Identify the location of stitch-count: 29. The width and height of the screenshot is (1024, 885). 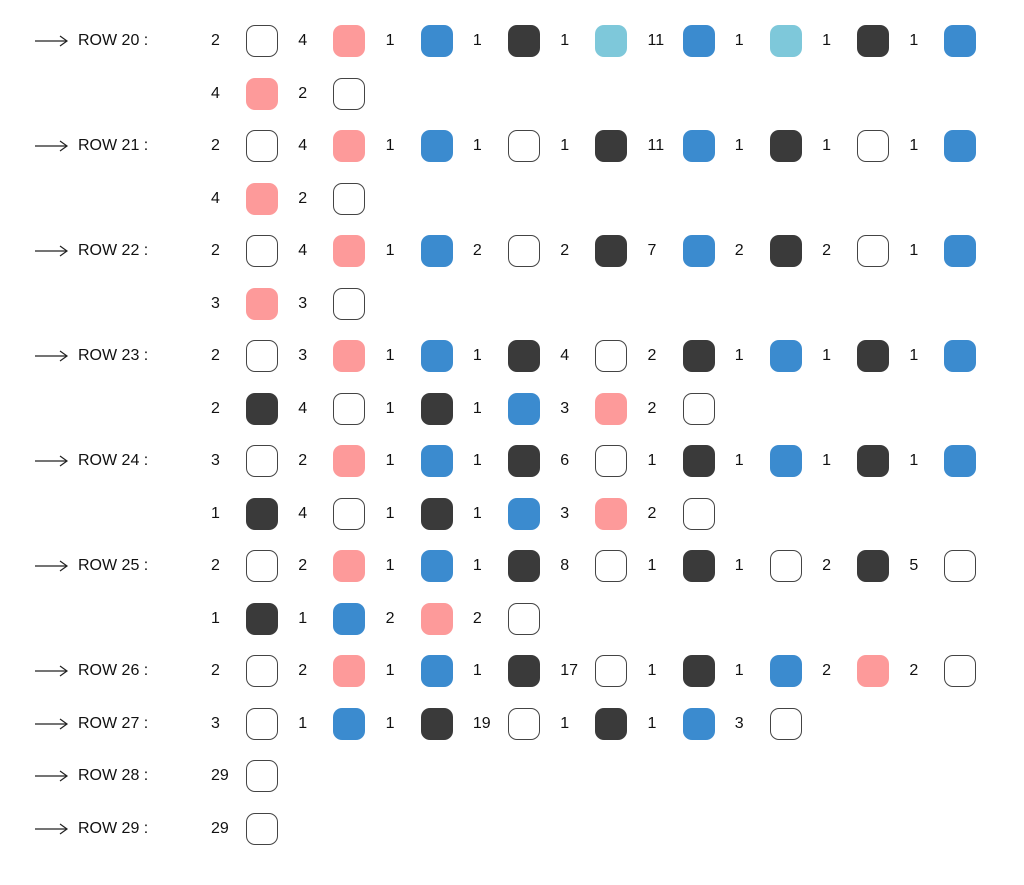
(220, 828).